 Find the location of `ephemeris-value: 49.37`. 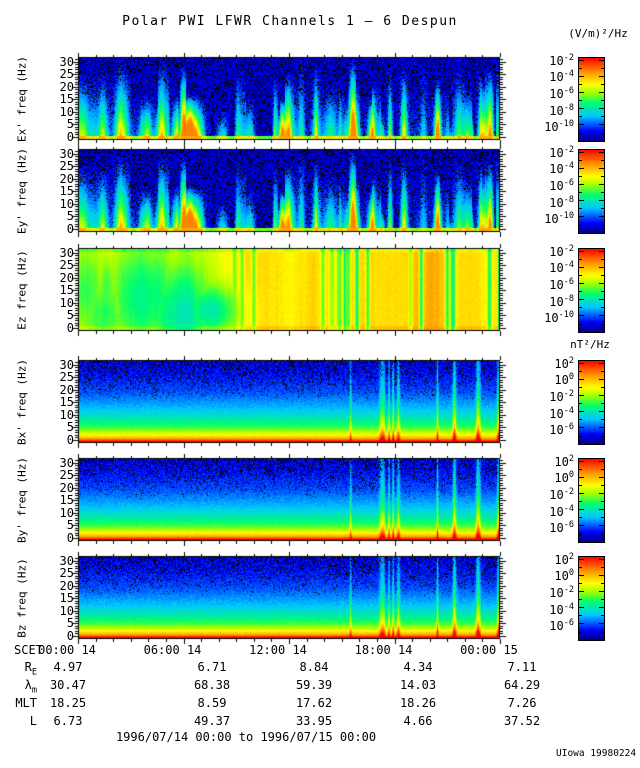

ephemeris-value: 49.37 is located at coordinates (212, 721).